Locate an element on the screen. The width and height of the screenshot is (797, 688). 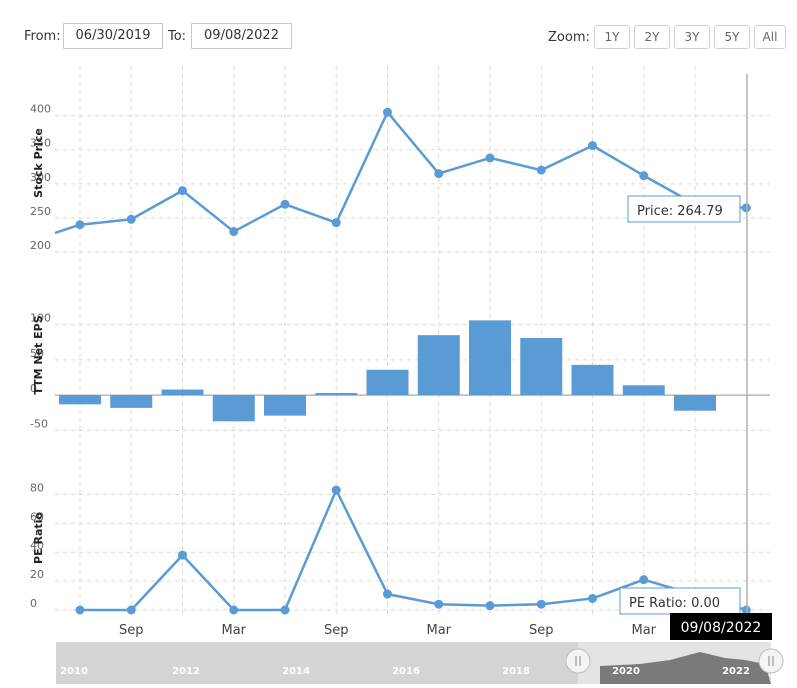
y-tick-label: 250 is located at coordinates (40, 211).